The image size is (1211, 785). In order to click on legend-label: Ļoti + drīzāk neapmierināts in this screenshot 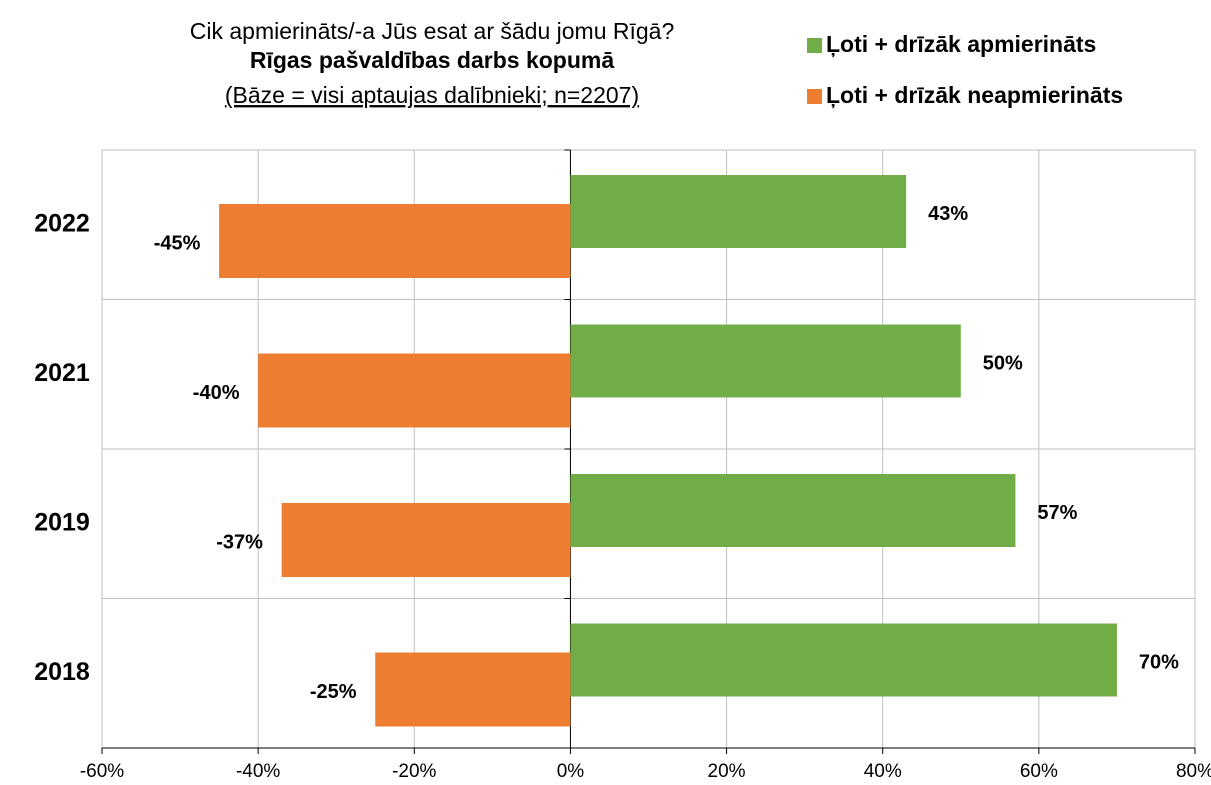, I will do `click(974, 95)`.